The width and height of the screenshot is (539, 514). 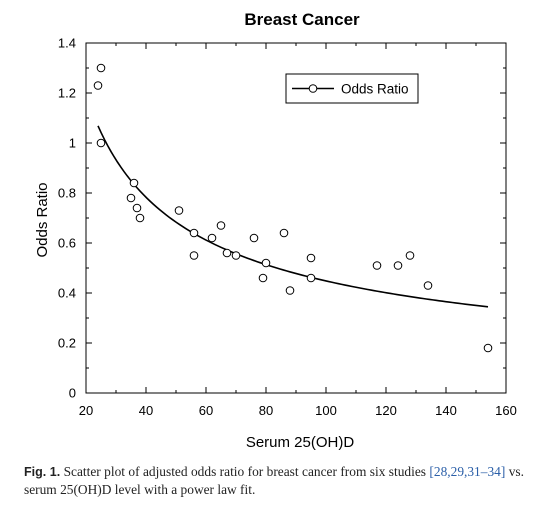 What do you see at coordinates (67, 293) in the screenshot?
I see `y-tick-label: 0.4` at bounding box center [67, 293].